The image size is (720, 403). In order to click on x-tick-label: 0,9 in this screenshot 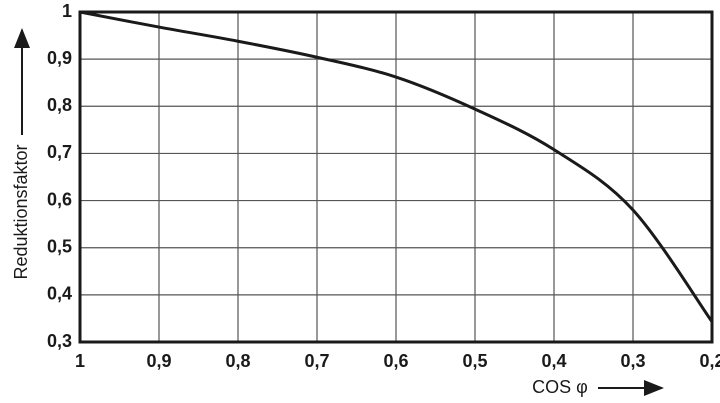, I will do `click(158, 361)`.